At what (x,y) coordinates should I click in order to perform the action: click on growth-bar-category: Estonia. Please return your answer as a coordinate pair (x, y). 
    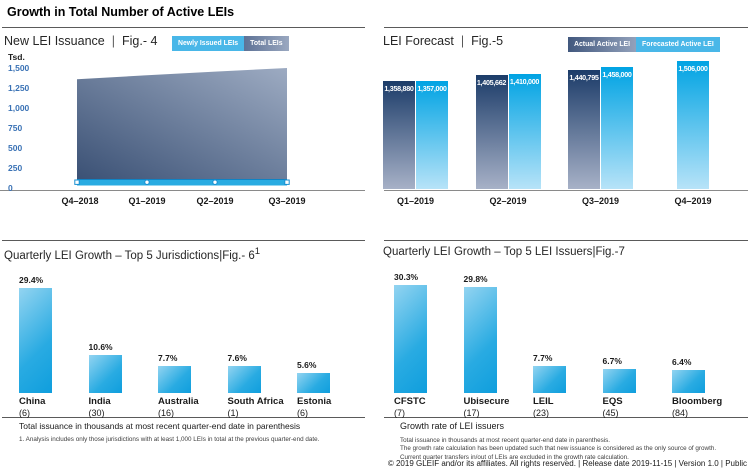
    Looking at the image, I should click on (314, 401).